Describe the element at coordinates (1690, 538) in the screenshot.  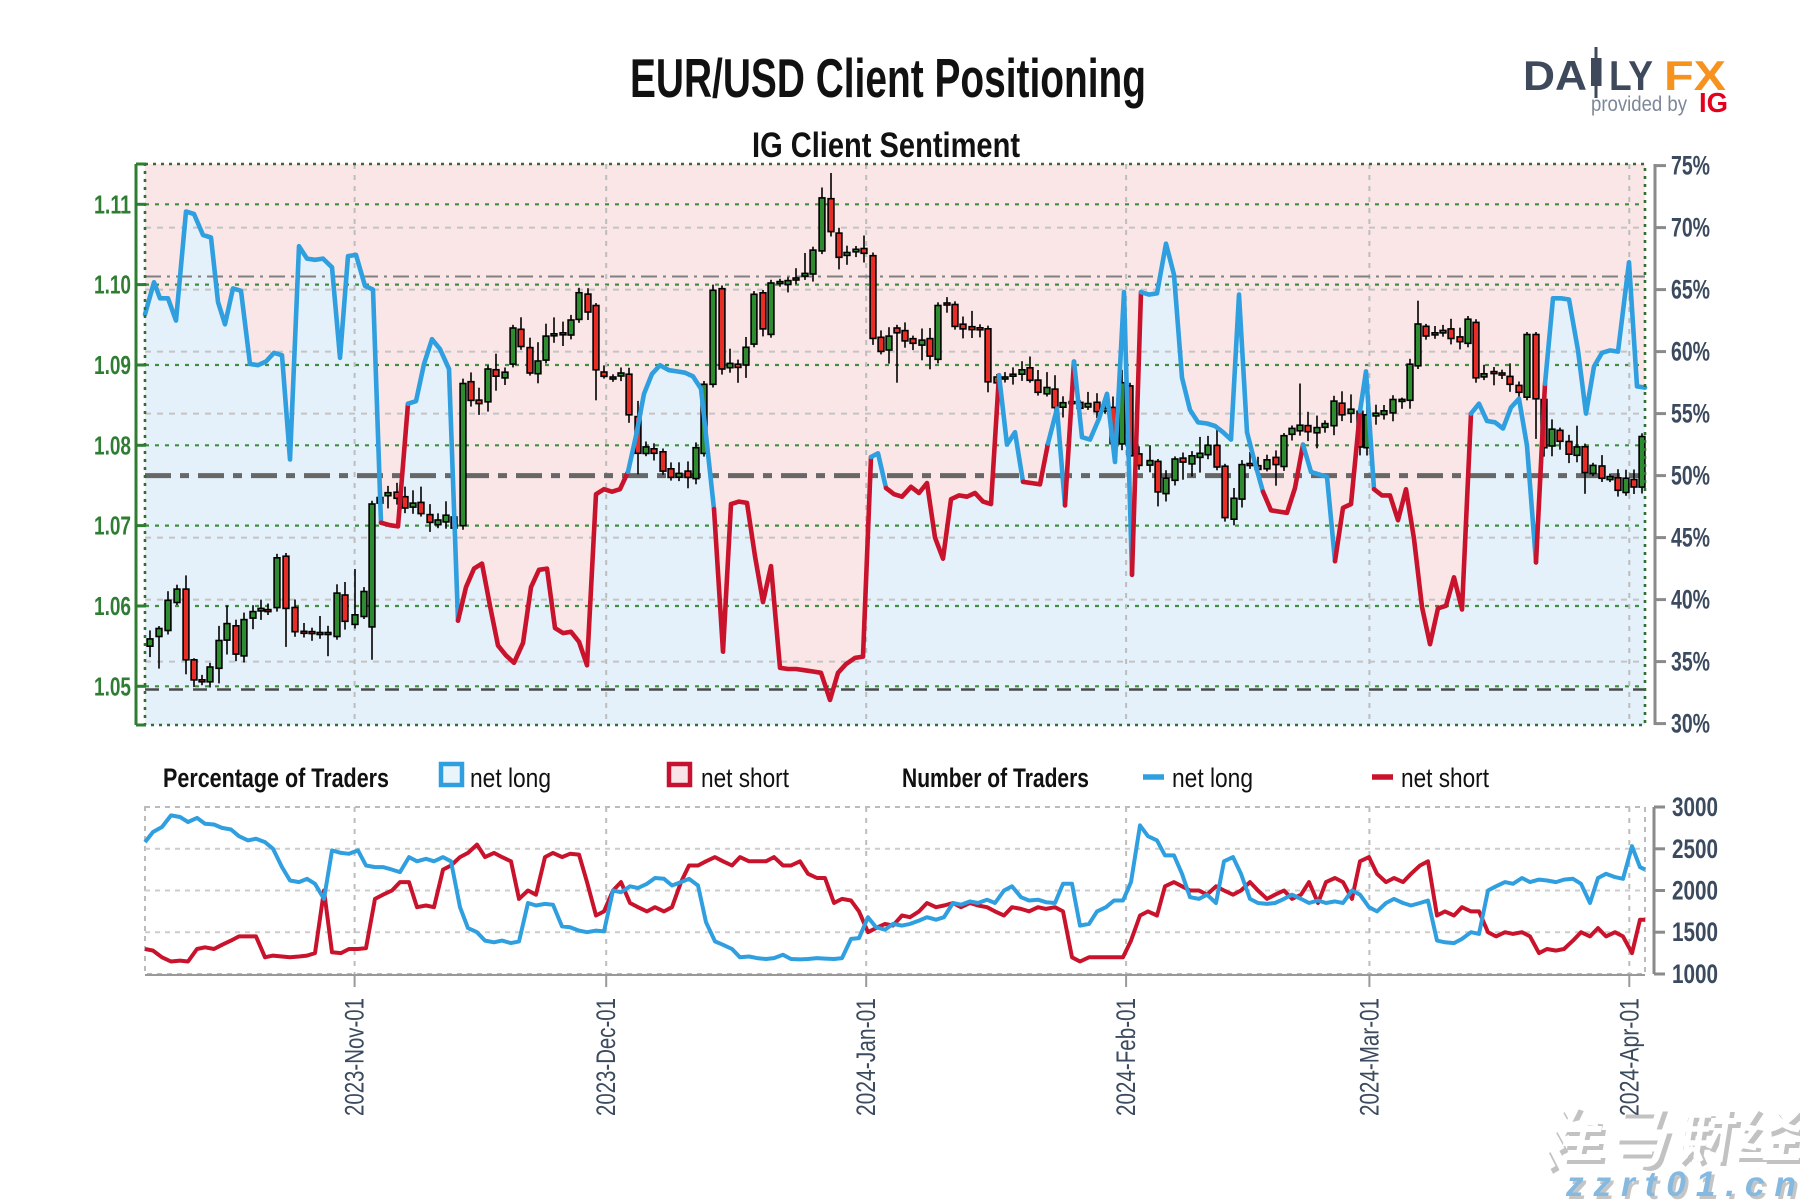
I see `svg-text: 45%` at that location.